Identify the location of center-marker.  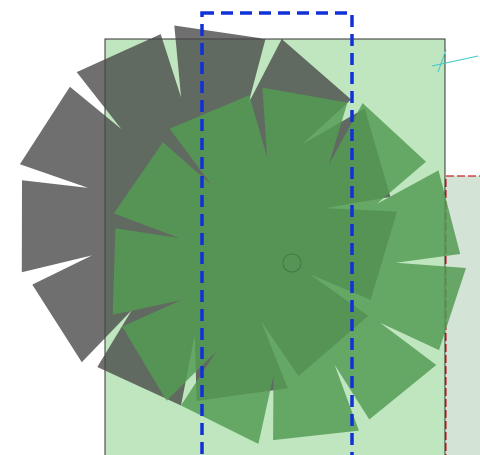
(292, 263).